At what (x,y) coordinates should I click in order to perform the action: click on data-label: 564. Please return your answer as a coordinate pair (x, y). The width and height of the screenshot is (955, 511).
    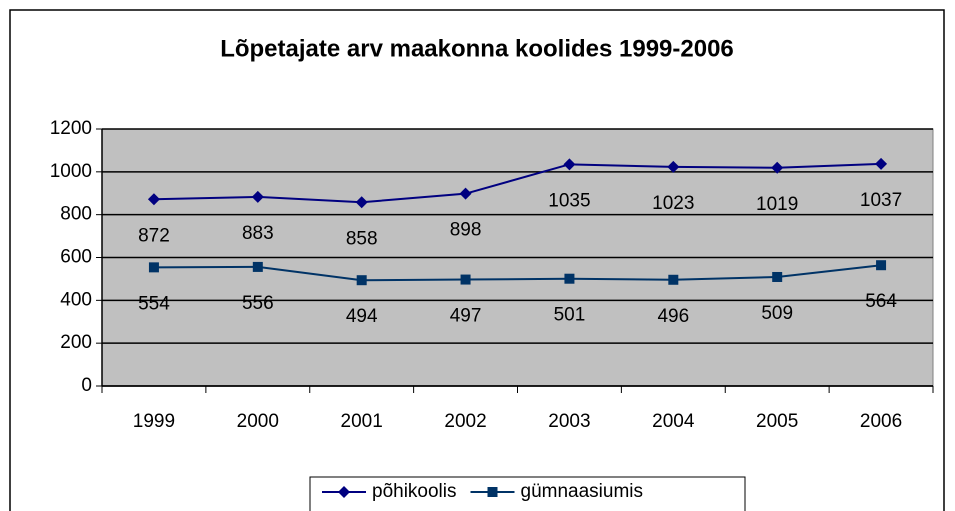
    Looking at the image, I should click on (881, 301).